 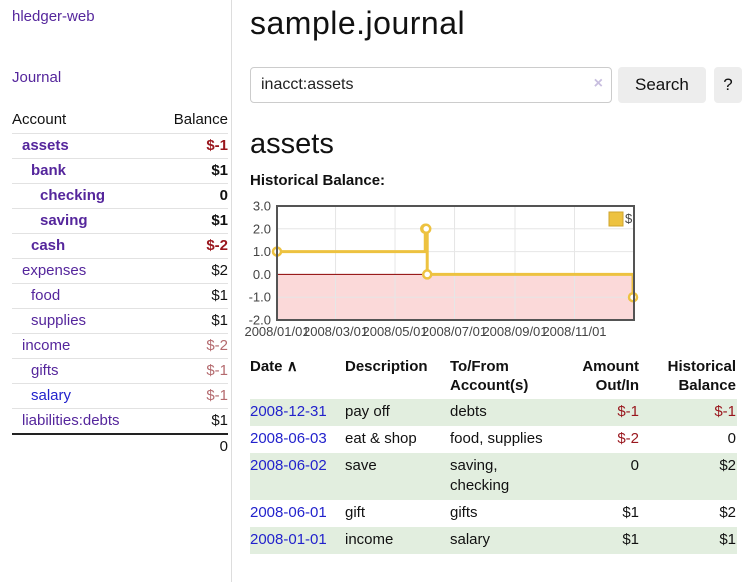 I want to click on account-link-income: income, so click(x=46, y=345).